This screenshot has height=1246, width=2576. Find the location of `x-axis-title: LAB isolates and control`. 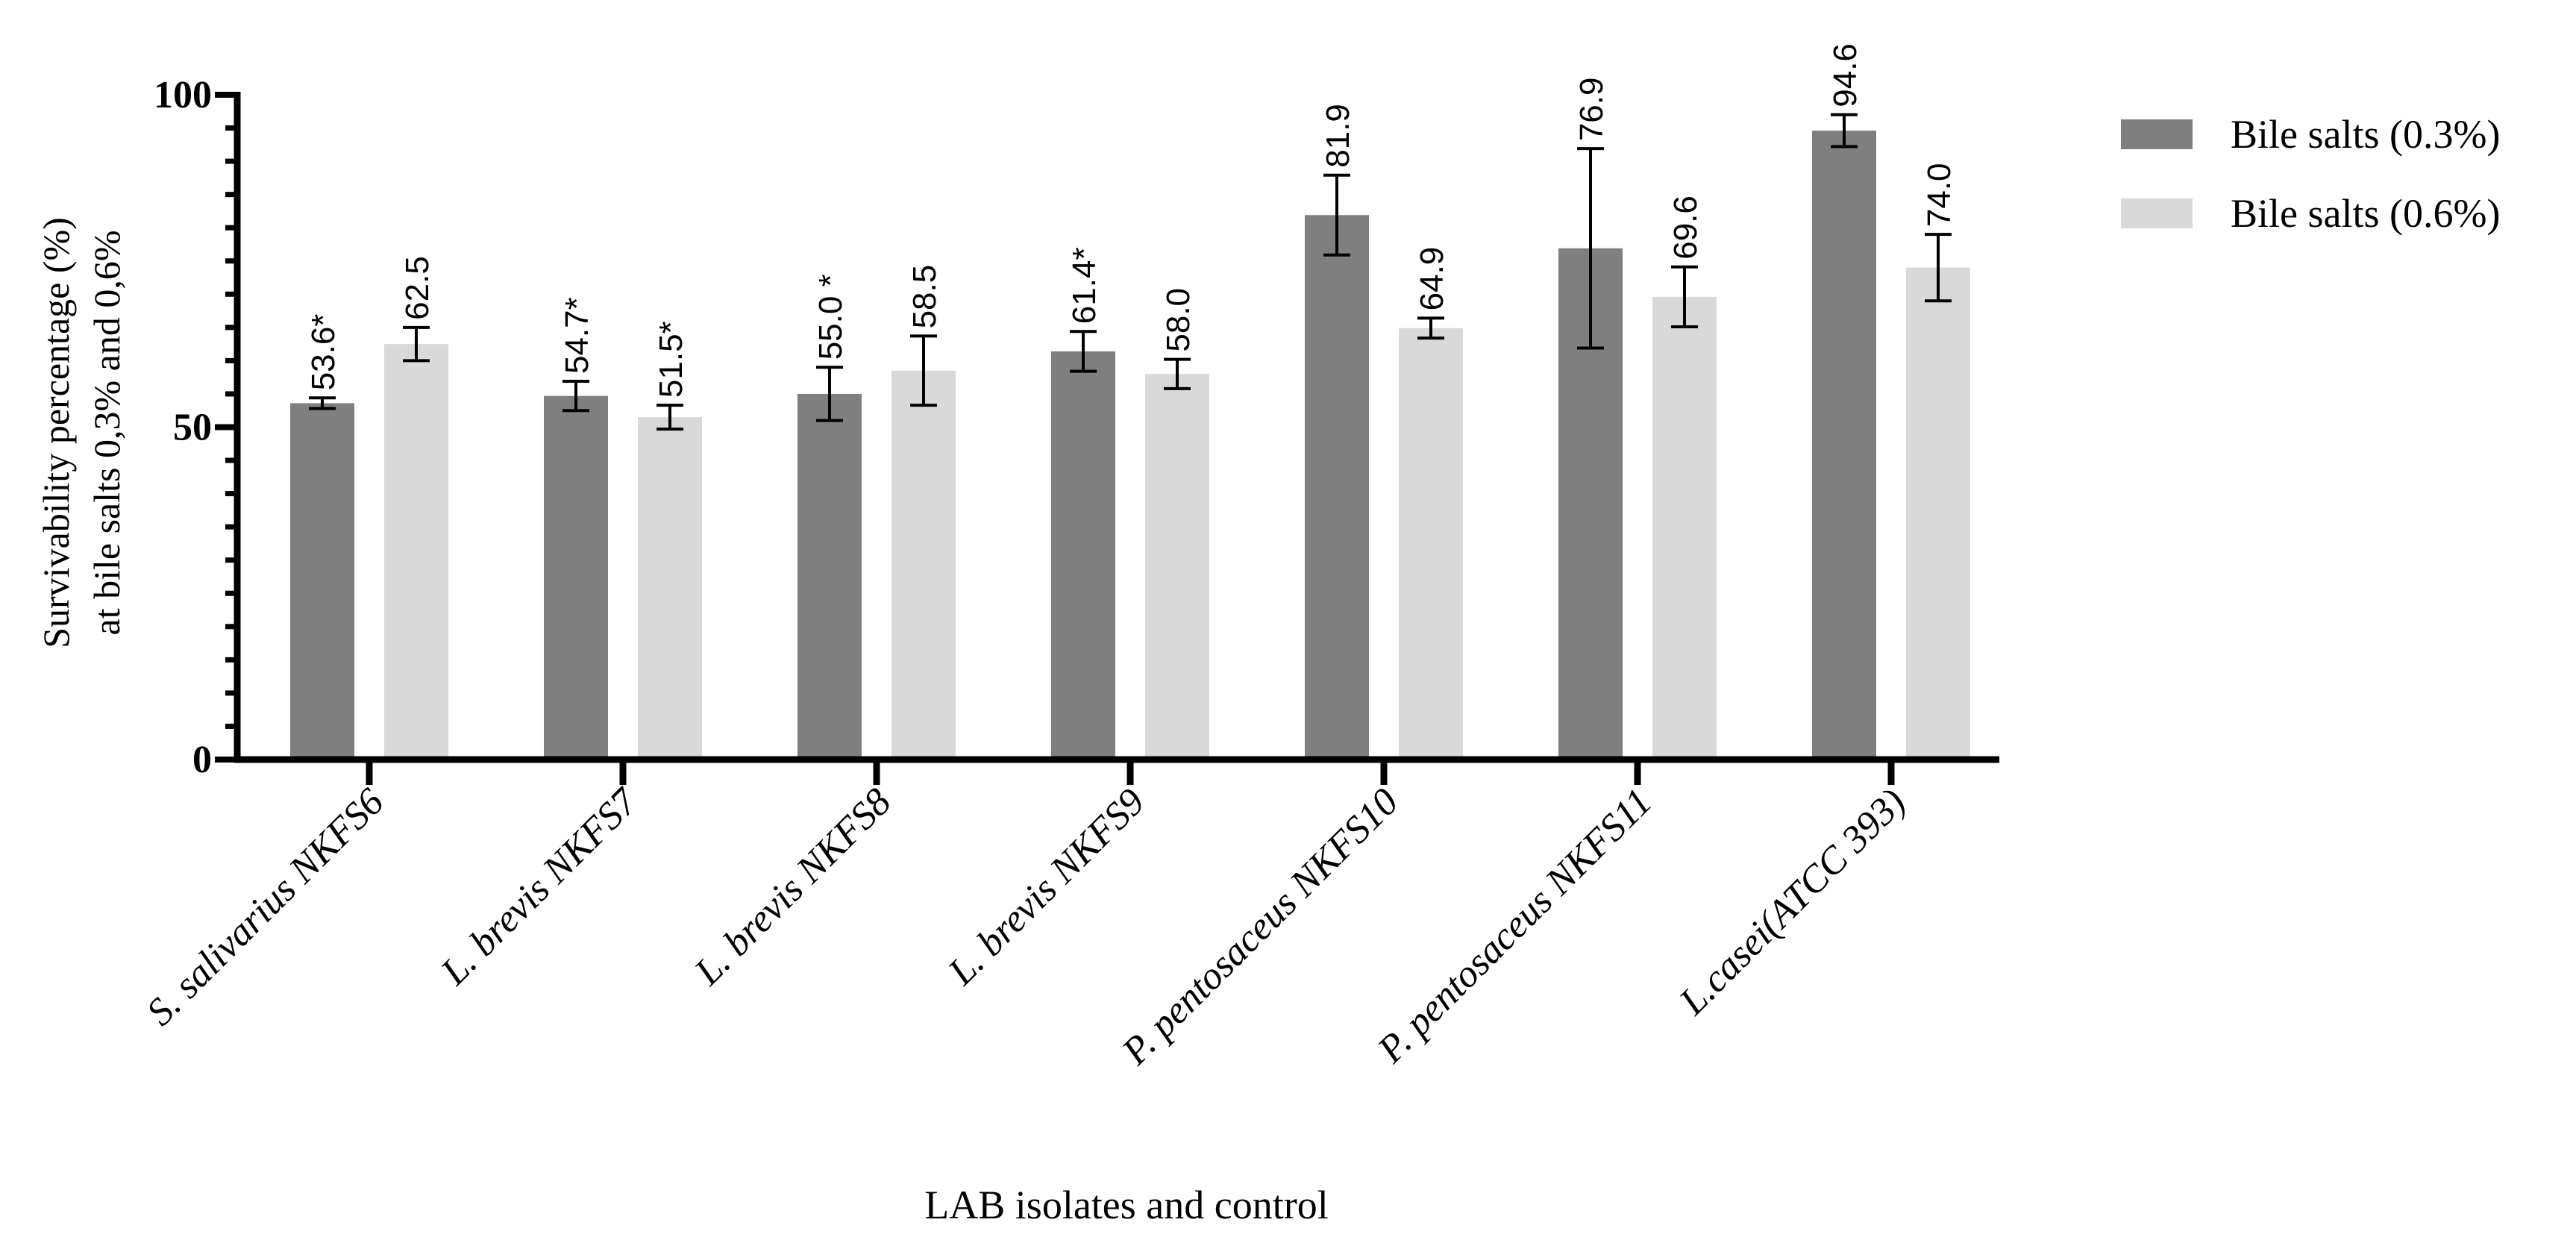

x-axis-title: LAB isolates and control is located at coordinates (1126, 1205).